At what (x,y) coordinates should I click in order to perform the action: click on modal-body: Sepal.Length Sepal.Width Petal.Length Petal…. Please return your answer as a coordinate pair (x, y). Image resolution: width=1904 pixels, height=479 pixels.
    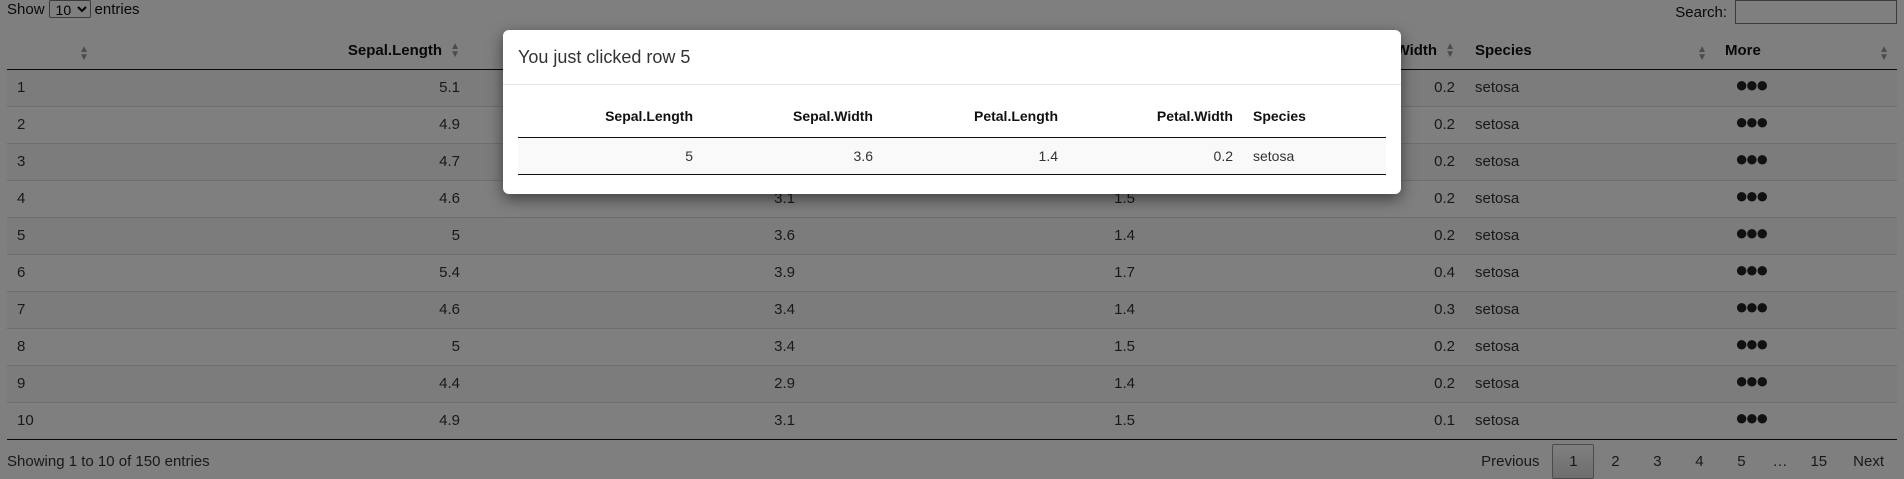
    Looking at the image, I should click on (952, 130).